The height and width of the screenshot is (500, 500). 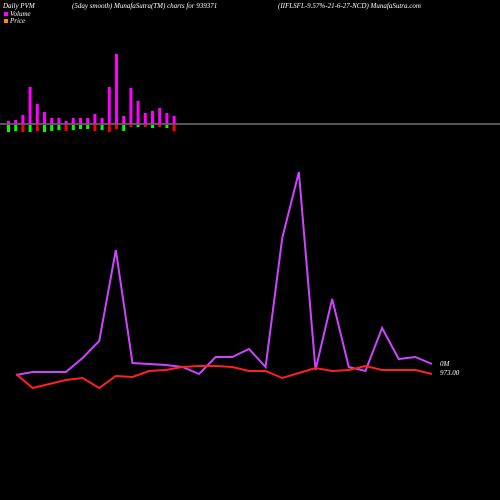 I want to click on end-label: 973.00, so click(x=450, y=373).